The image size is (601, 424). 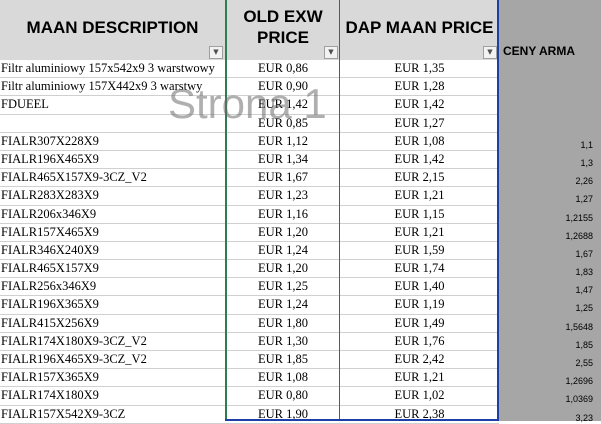 I want to click on cell-old-exw-price: EUR 1,85, so click(x=283, y=359).